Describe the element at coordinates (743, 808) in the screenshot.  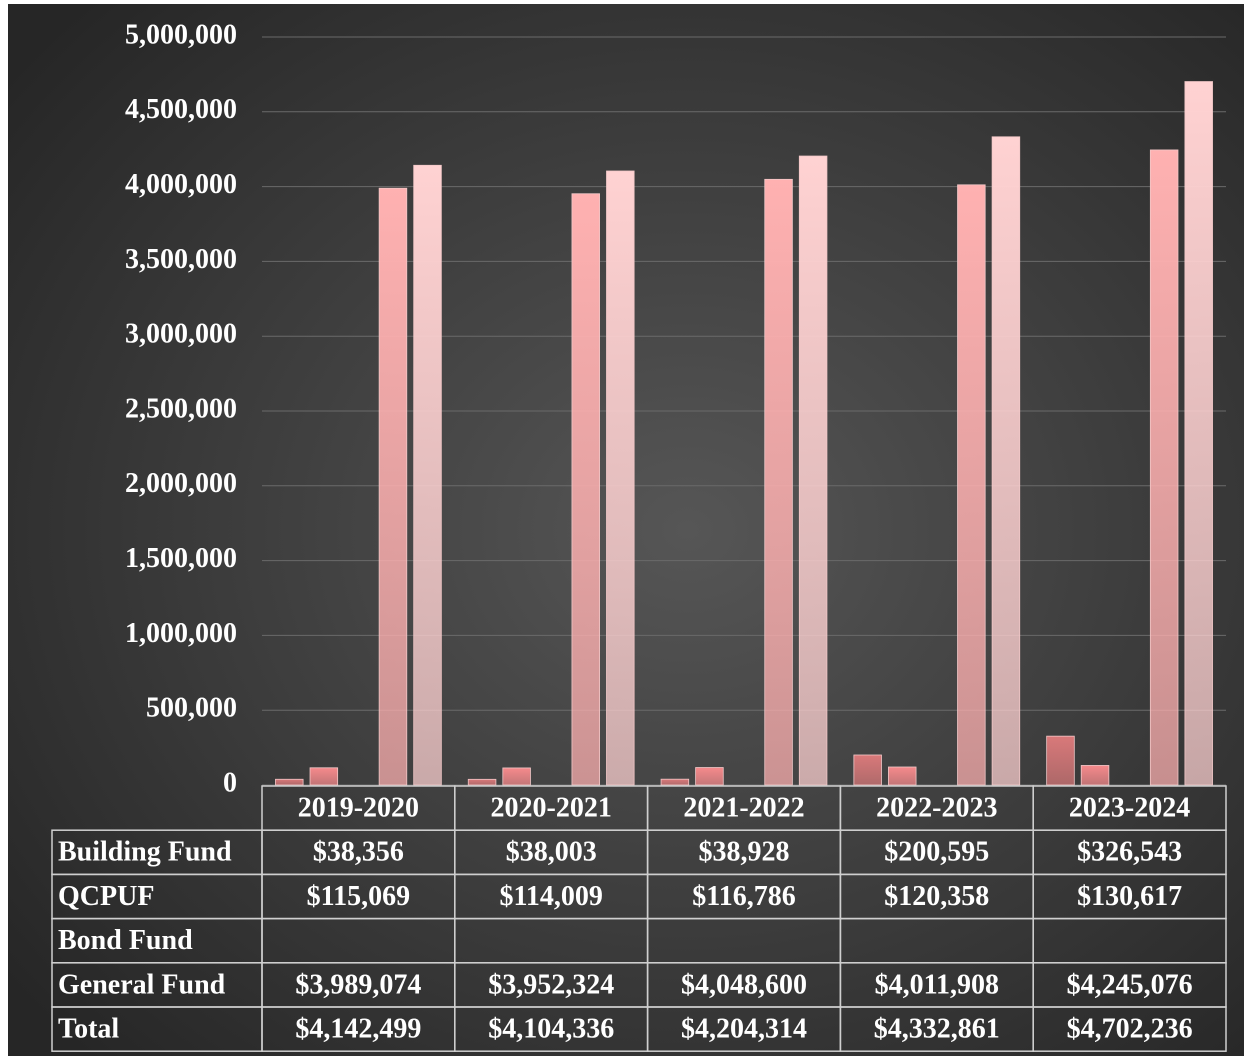
I see `x-tick-label: 2021-2022` at that location.